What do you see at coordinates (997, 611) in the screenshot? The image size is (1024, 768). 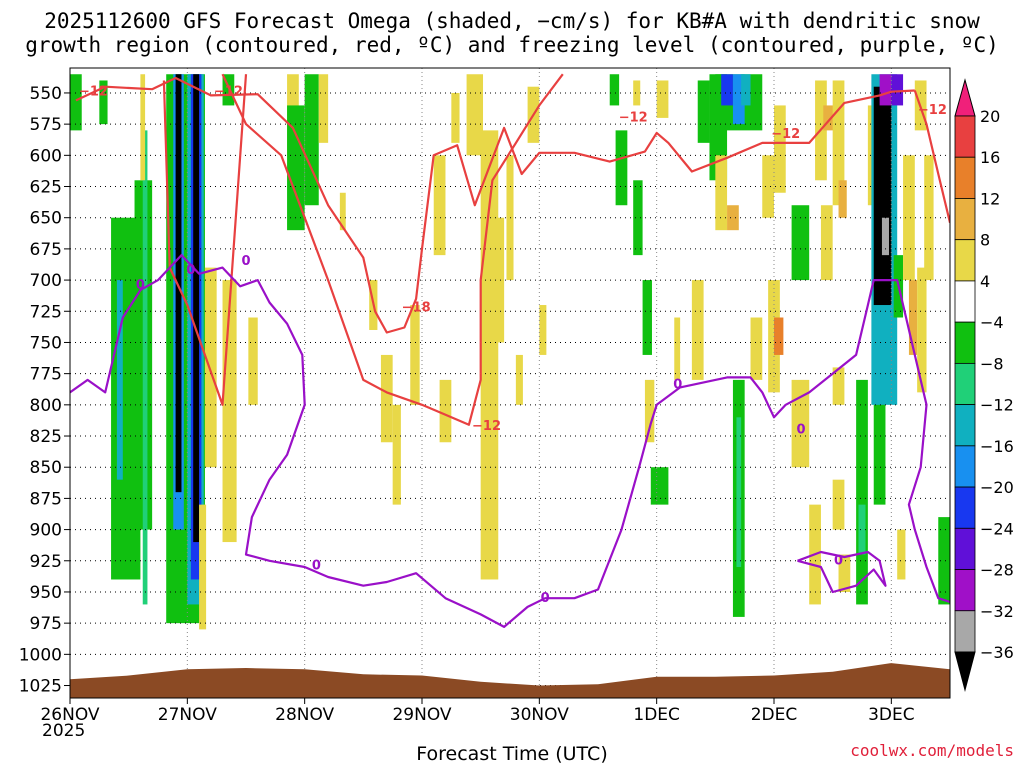 I see `colorbar-label: −32` at bounding box center [997, 611].